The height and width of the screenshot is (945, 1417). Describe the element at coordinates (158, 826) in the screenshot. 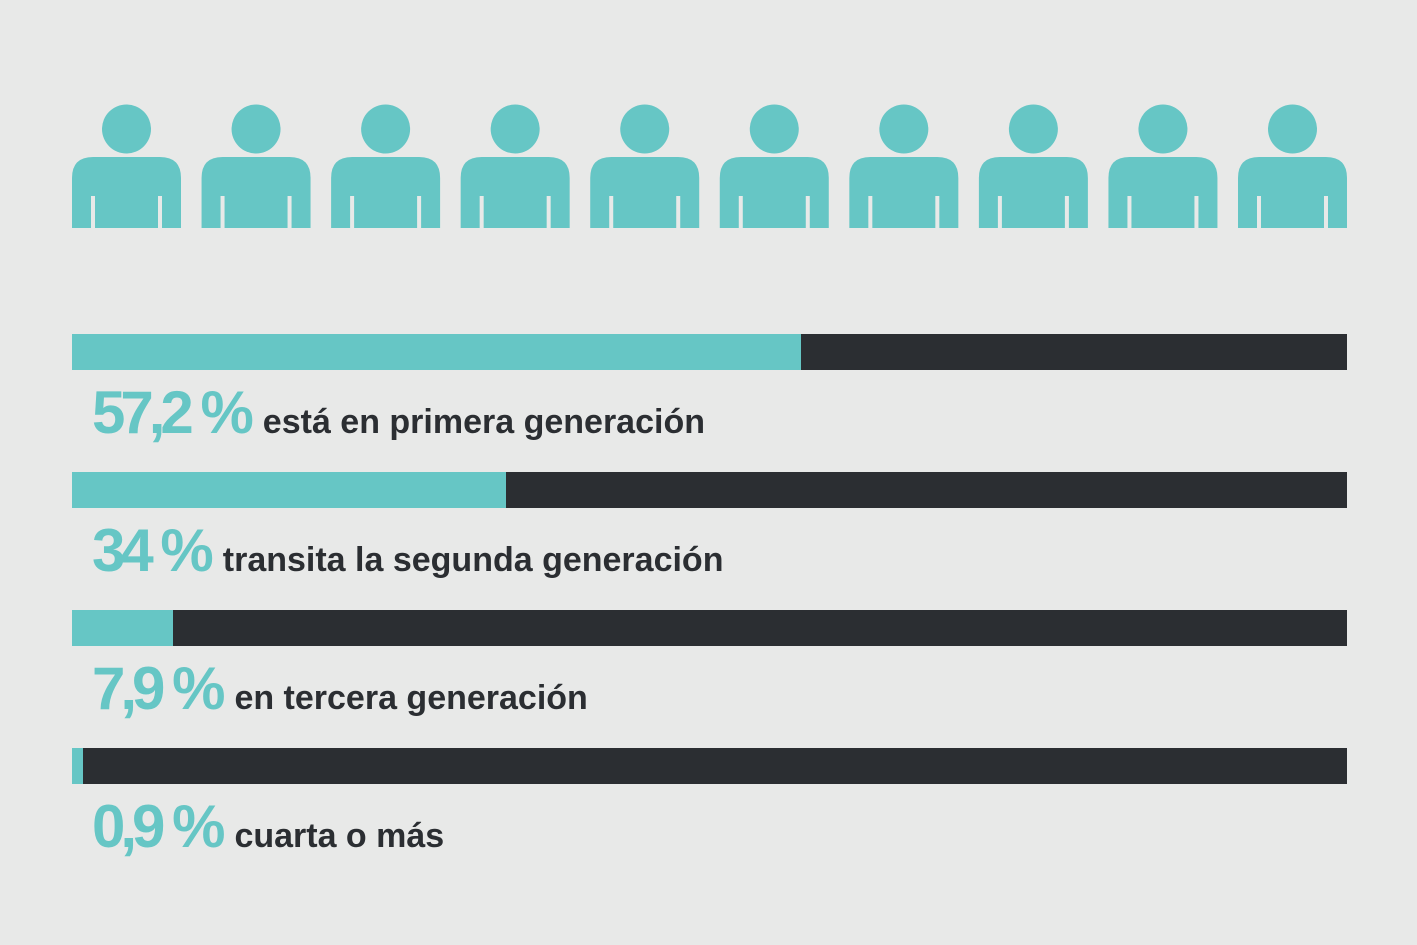

I see `value-label: 0,9 %` at that location.